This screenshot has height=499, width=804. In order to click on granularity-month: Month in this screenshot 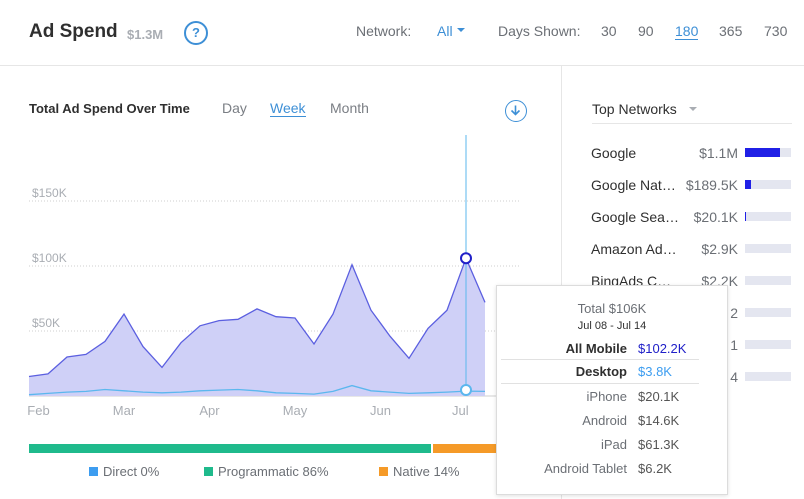, I will do `click(349, 108)`.